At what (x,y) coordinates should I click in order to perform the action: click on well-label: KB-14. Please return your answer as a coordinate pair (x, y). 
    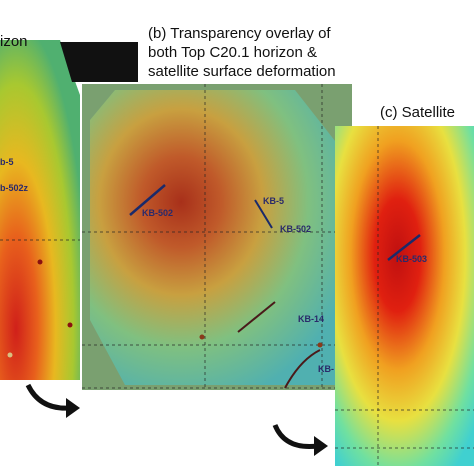
    Looking at the image, I should click on (311, 319).